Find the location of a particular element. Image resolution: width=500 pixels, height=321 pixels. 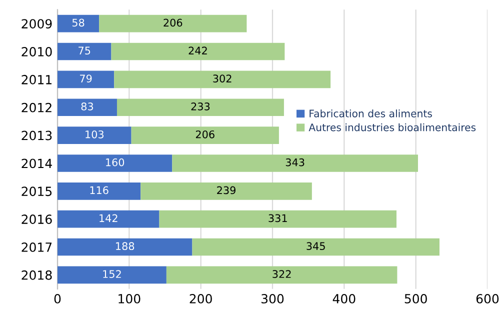

data-label: 103 is located at coordinates (95, 134).